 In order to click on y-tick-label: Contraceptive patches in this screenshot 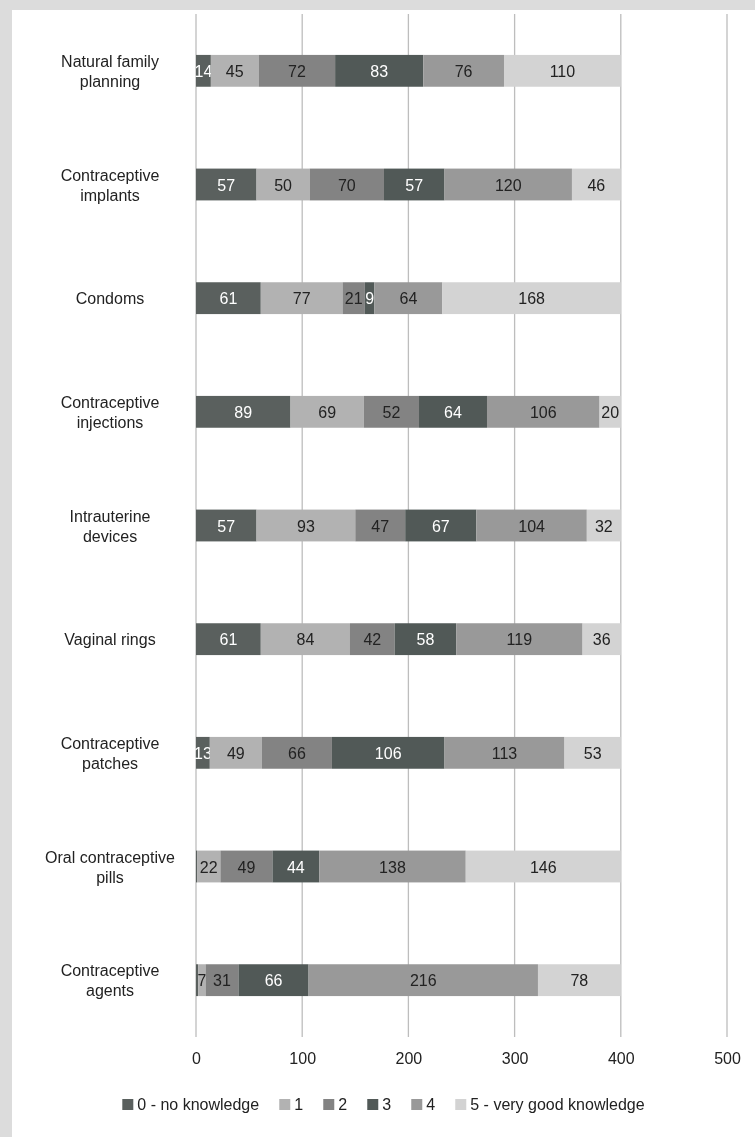, I will do `click(110, 753)`.